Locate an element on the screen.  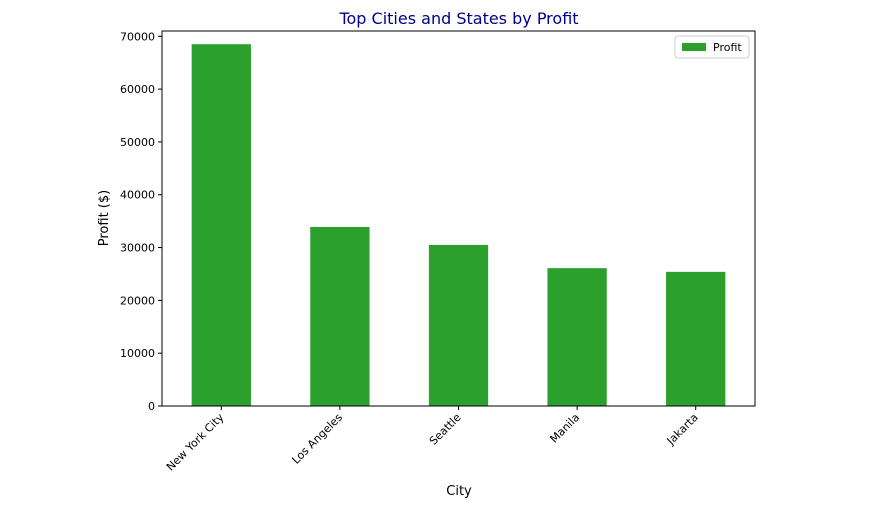
y-tick-label: 70000 is located at coordinates (137, 36).